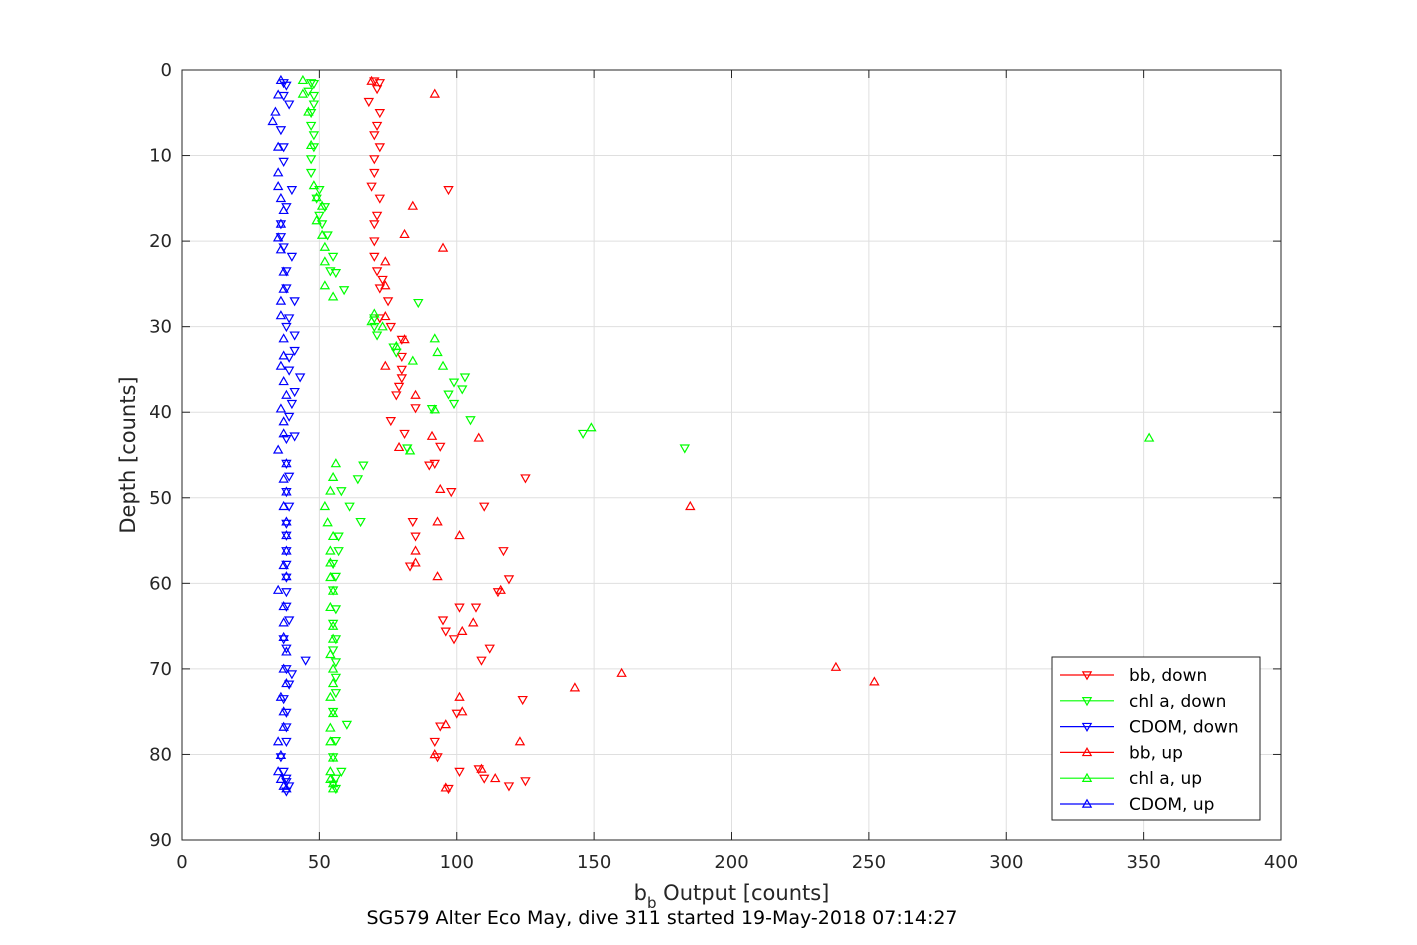  I want to click on x-tick-label: 150, so click(594, 862).